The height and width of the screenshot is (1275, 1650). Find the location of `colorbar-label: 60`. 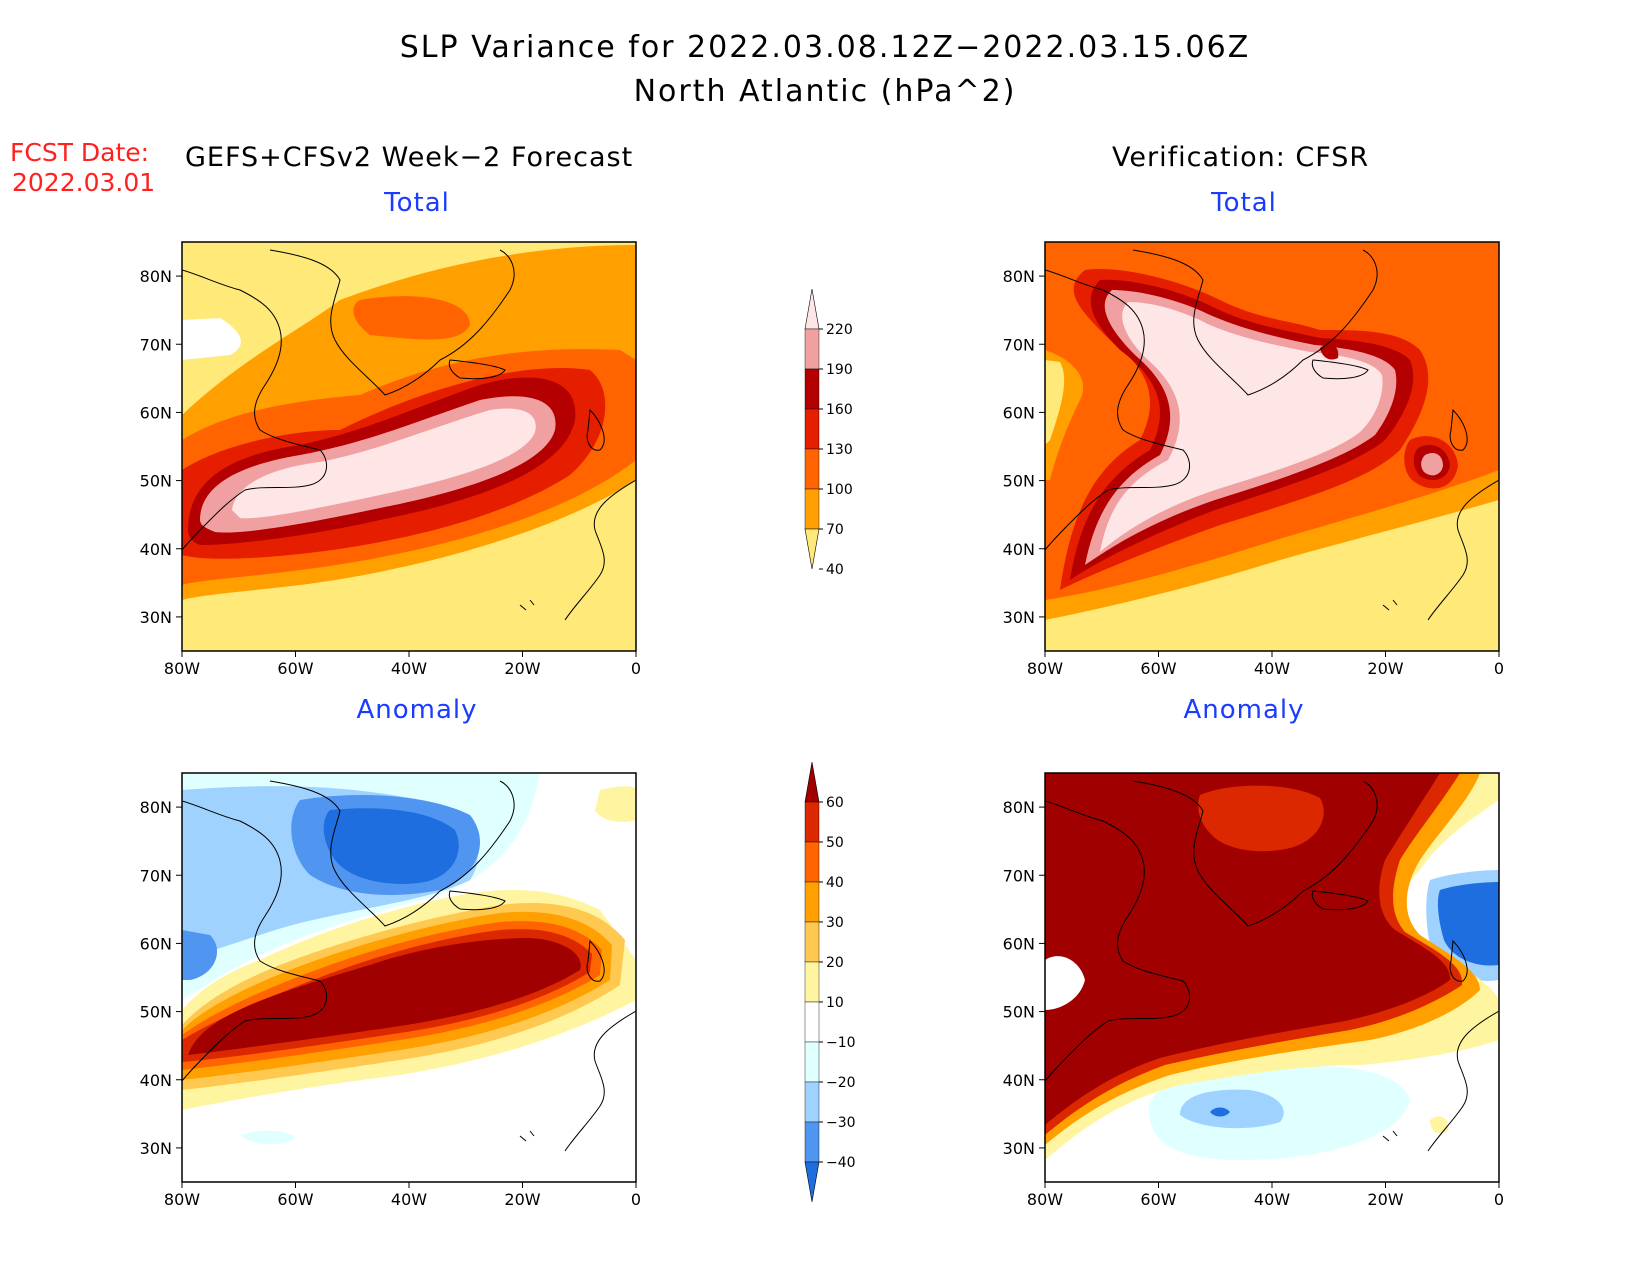

colorbar-label: 60 is located at coordinates (835, 803).